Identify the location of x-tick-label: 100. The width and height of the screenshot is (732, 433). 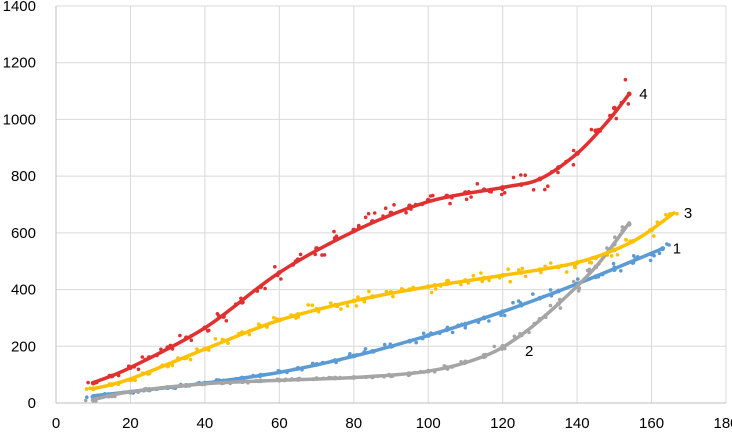
(428, 423).